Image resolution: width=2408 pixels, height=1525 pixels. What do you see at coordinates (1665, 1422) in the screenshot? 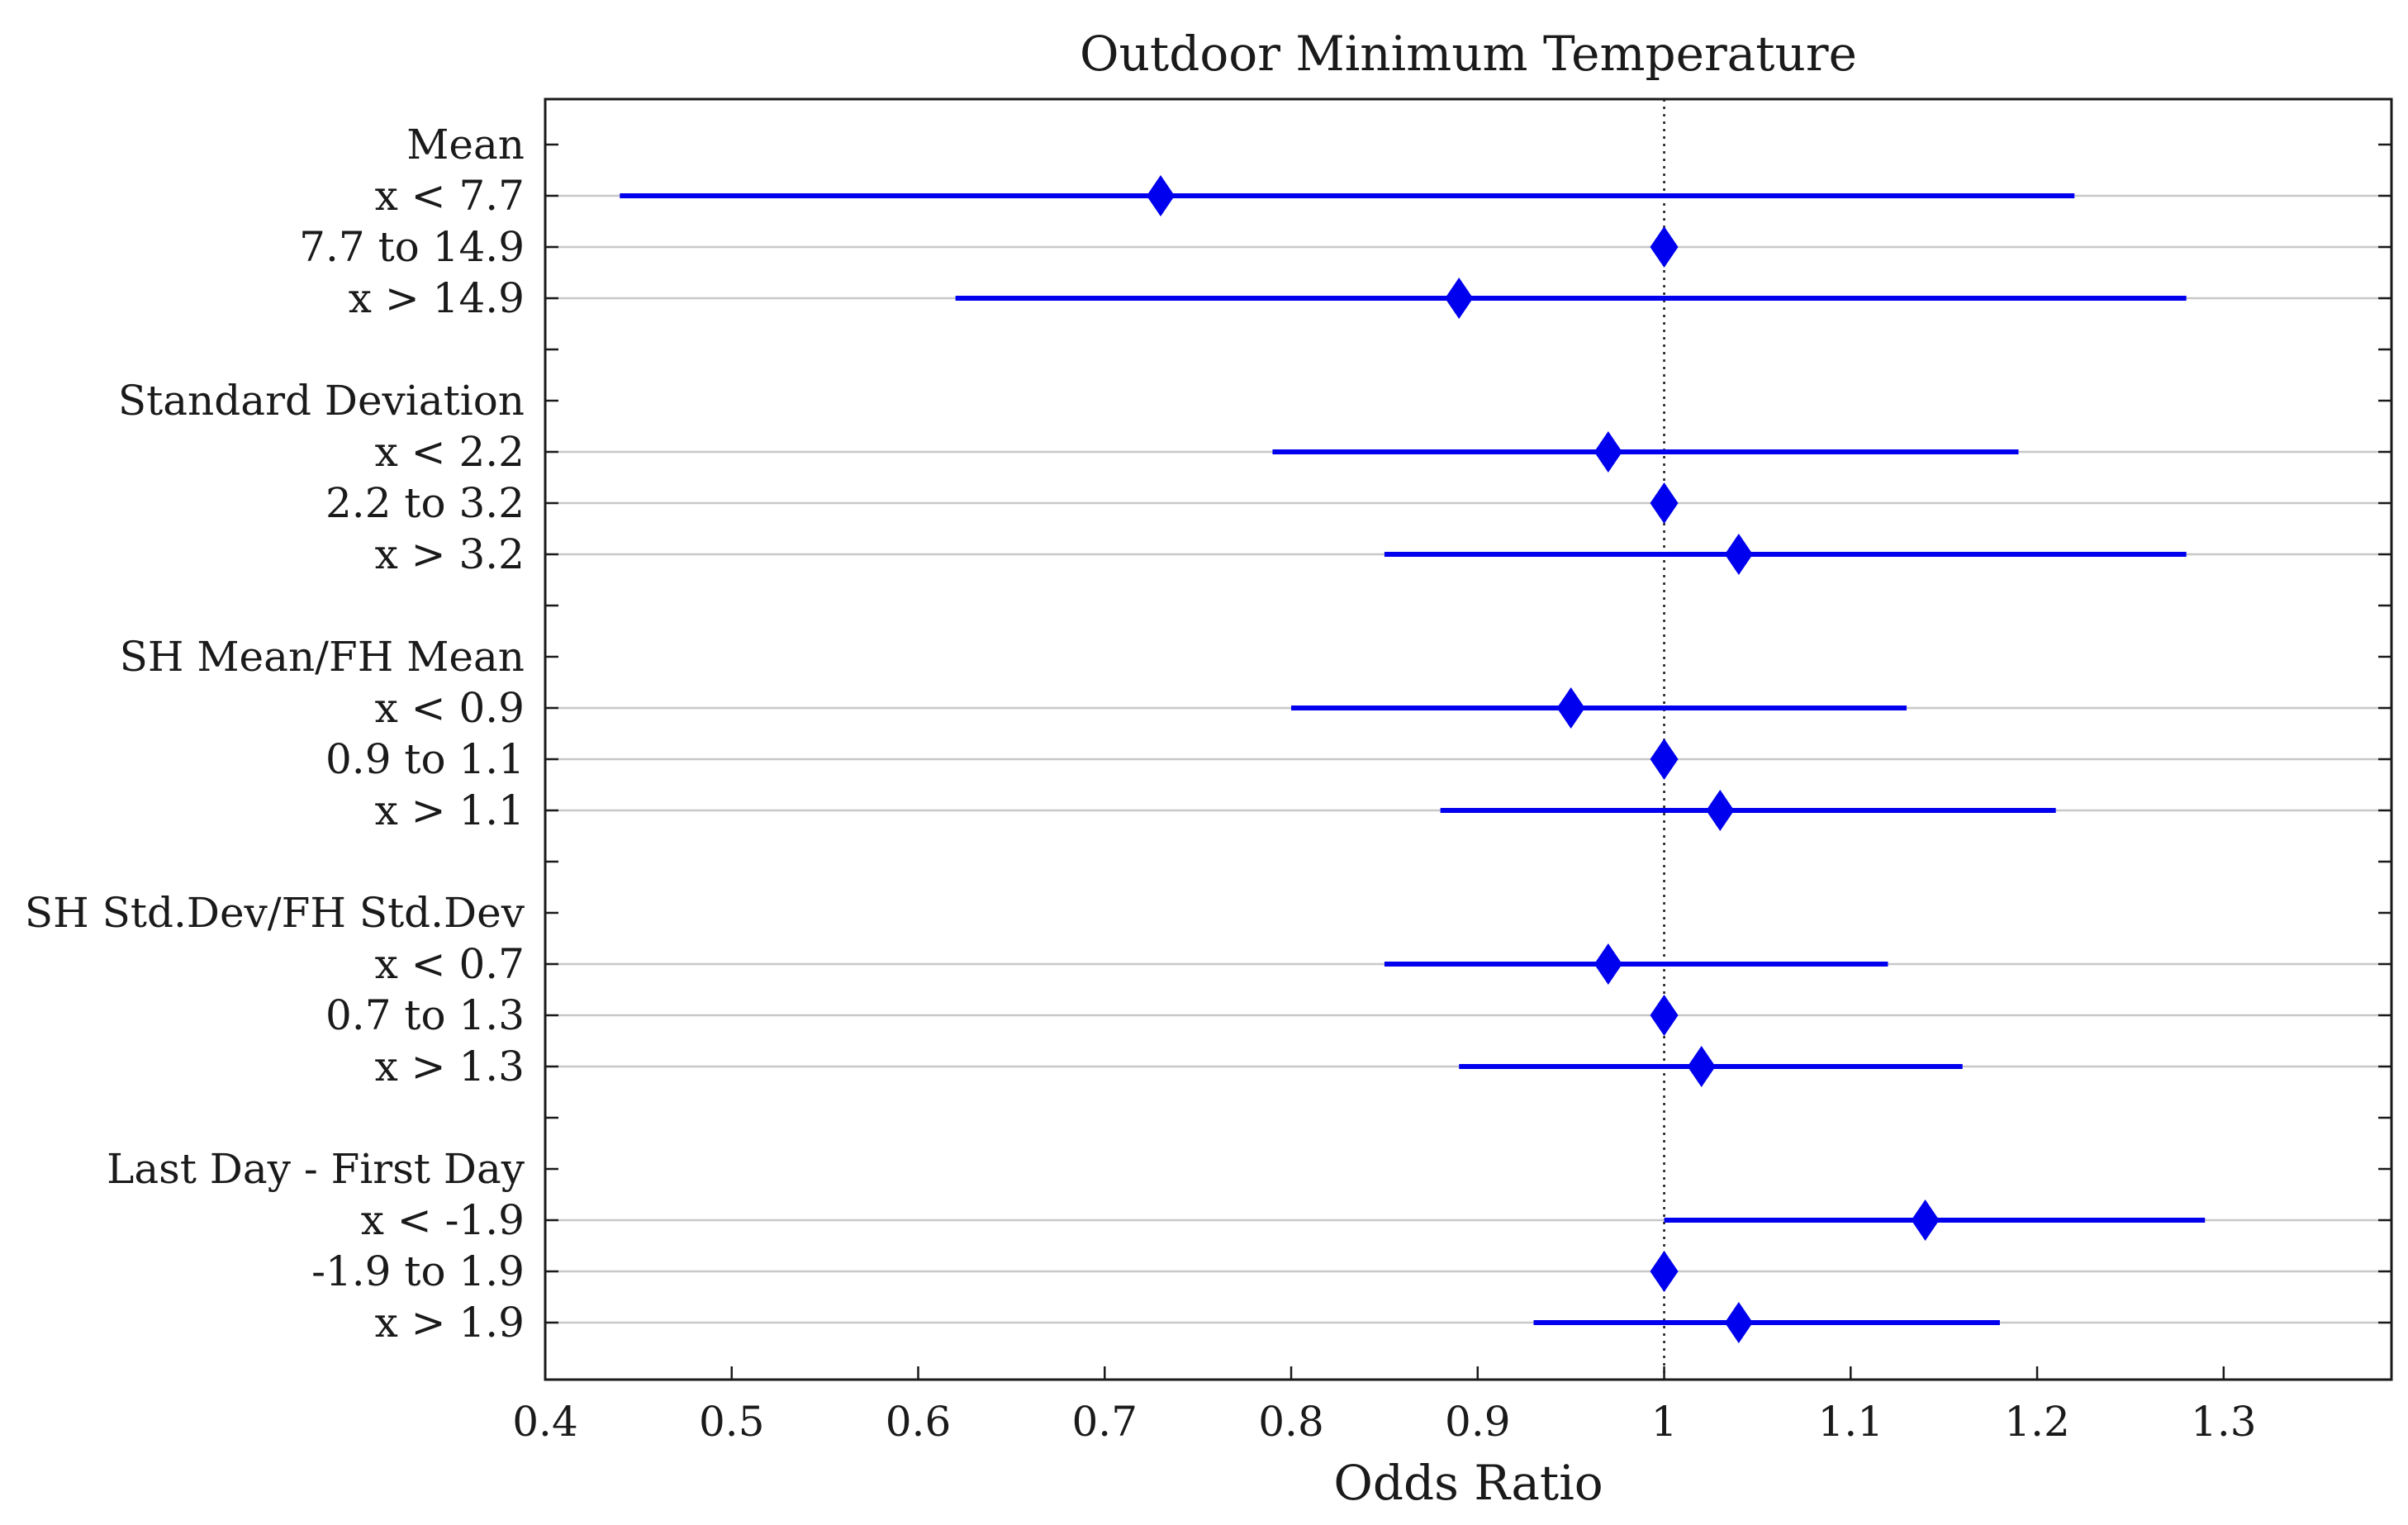
I see `x-tick-label: 1` at bounding box center [1665, 1422].